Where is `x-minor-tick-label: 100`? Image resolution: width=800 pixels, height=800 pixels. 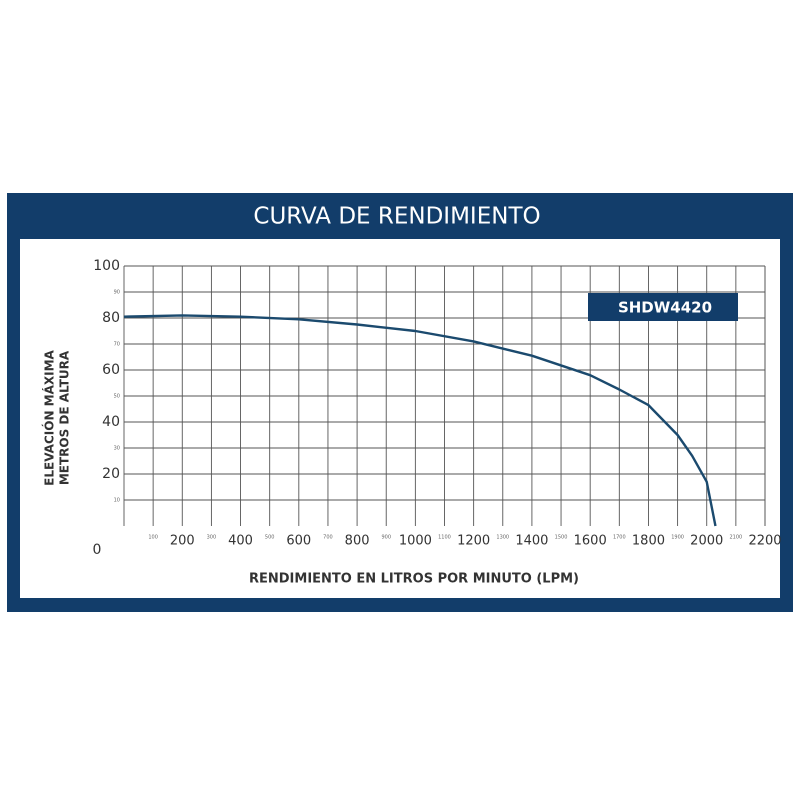 x-minor-tick-label: 100 is located at coordinates (153, 538).